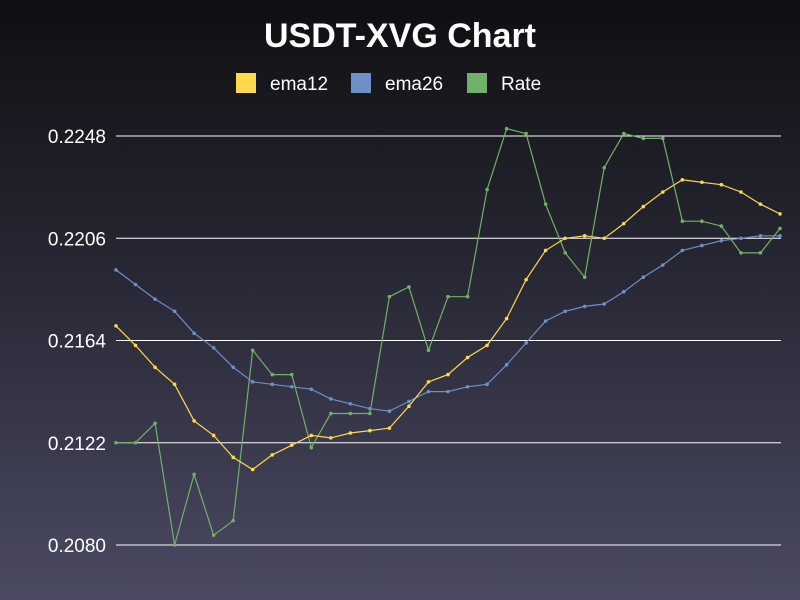  What do you see at coordinates (77, 137) in the screenshot?
I see `y-tick-label: 0.2248` at bounding box center [77, 137].